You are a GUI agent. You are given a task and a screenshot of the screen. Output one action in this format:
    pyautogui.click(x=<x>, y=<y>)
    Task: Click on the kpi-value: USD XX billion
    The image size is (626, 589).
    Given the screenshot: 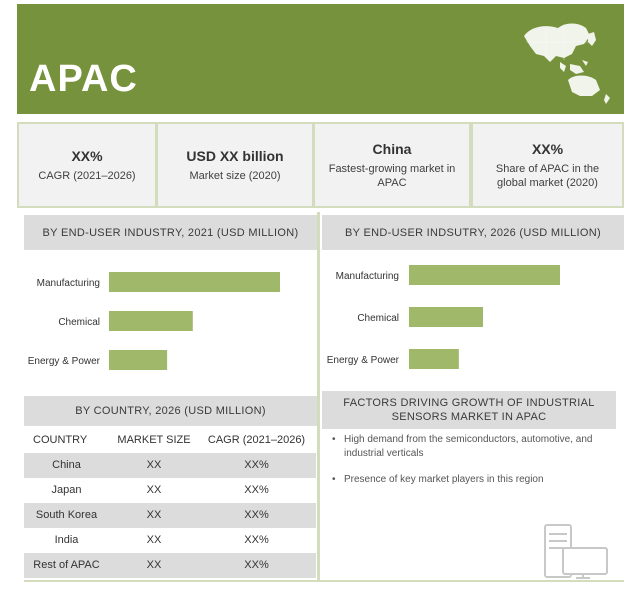 What is the action you would take?
    pyautogui.click(x=235, y=155)
    